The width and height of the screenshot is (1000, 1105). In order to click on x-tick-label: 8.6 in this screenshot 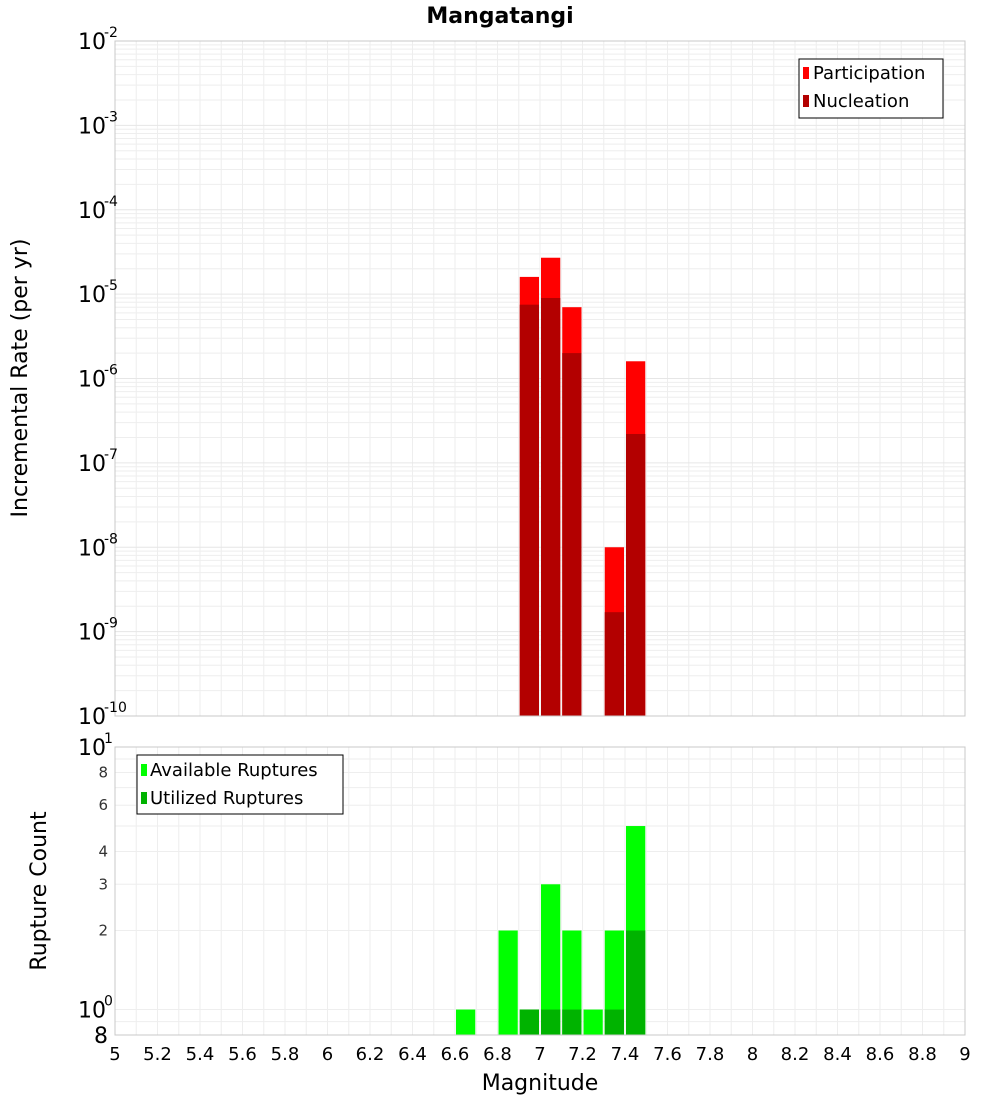, I will do `click(880, 1054)`.